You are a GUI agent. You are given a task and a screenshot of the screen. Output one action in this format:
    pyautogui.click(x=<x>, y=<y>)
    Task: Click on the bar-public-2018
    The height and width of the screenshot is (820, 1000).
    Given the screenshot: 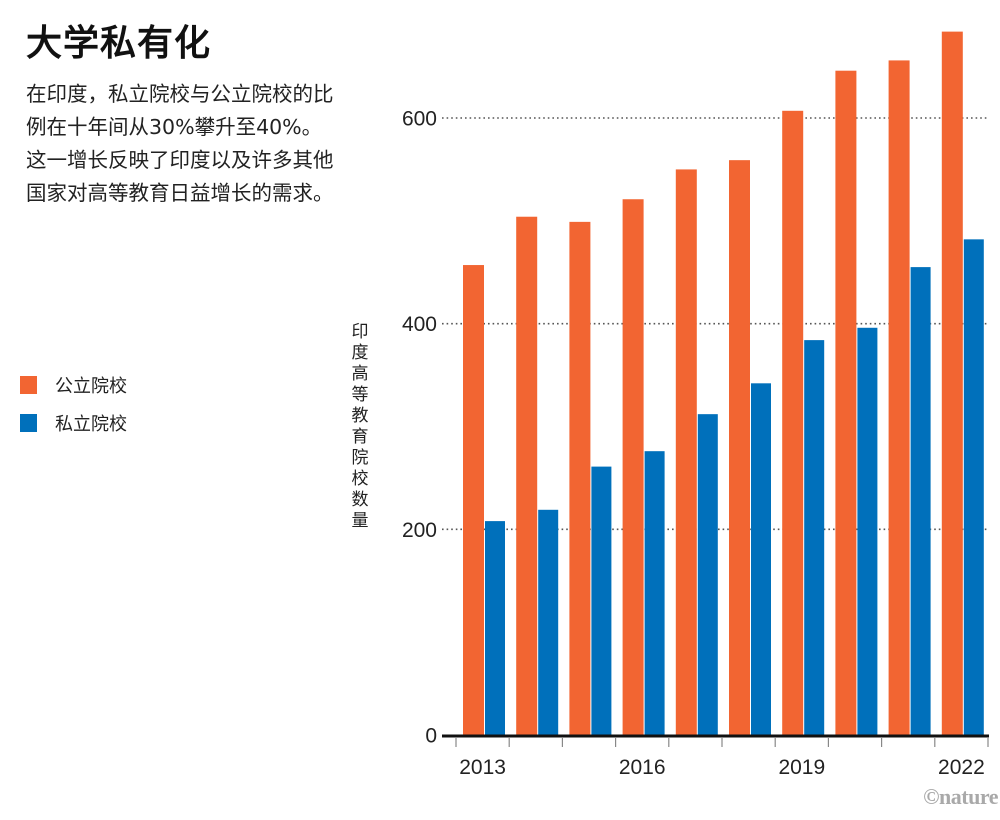 What is the action you would take?
    pyautogui.click(x=739, y=447)
    